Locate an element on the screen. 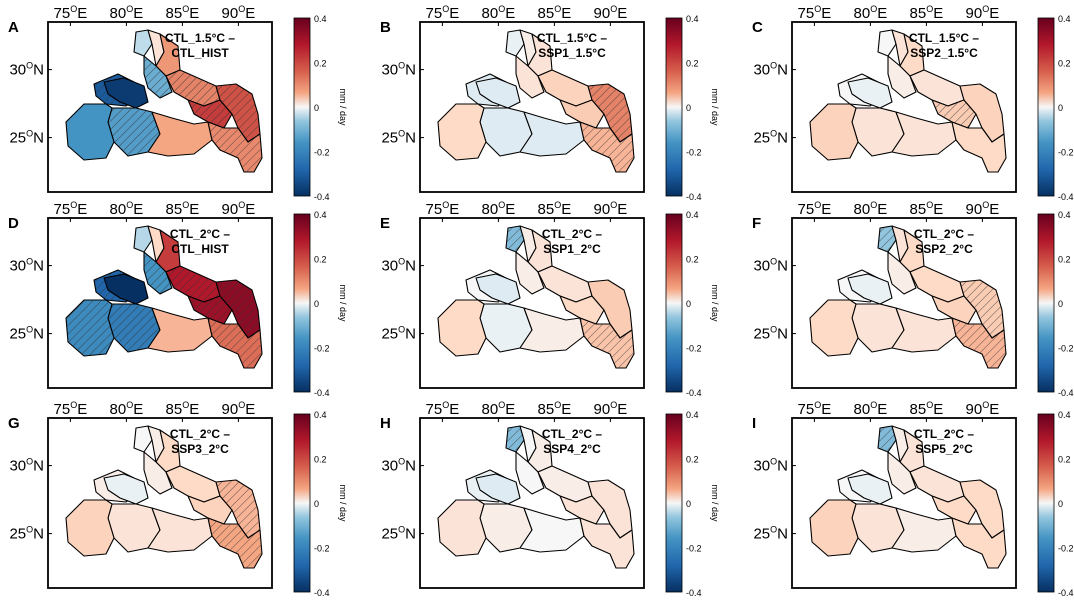  panel-title-line2: SSP2_2°C is located at coordinates (944, 249).